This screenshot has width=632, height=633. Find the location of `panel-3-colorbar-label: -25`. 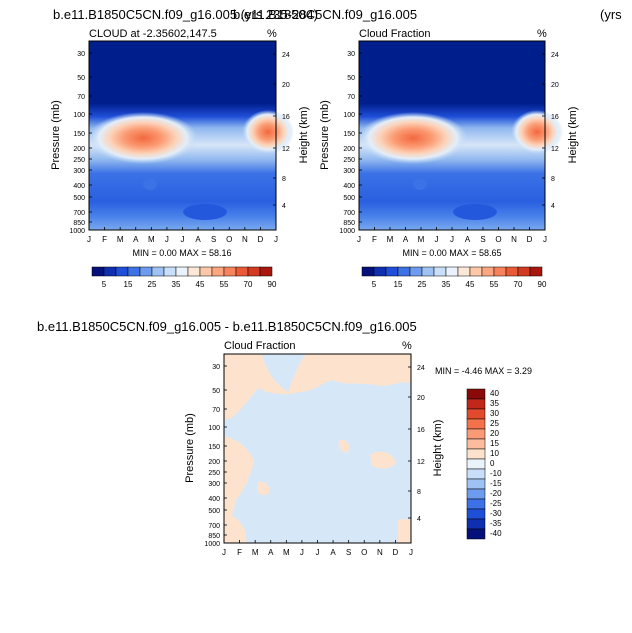

panel-3-colorbar-label: -25 is located at coordinates (496, 503).